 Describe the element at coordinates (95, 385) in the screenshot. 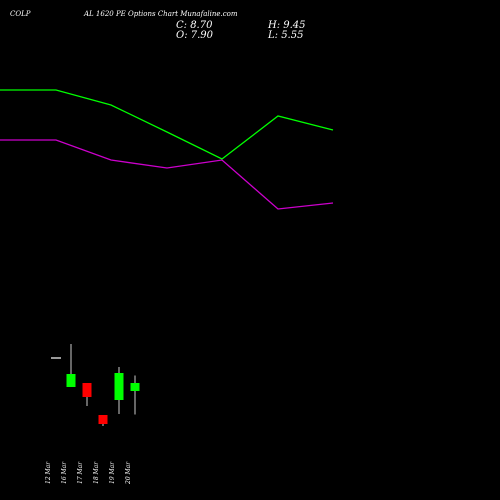

I see `candles-group` at that location.